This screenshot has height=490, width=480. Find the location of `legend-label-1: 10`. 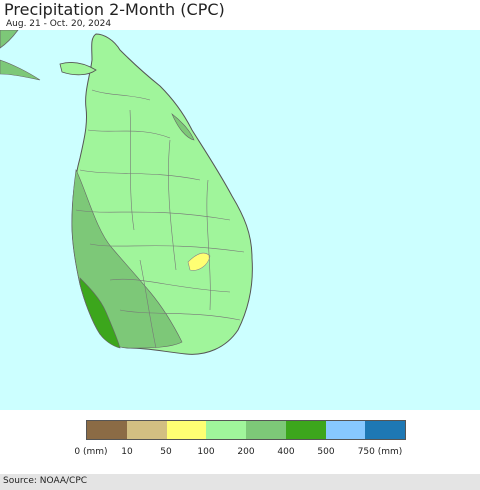

legend-label-1: 10 is located at coordinates (127, 452).